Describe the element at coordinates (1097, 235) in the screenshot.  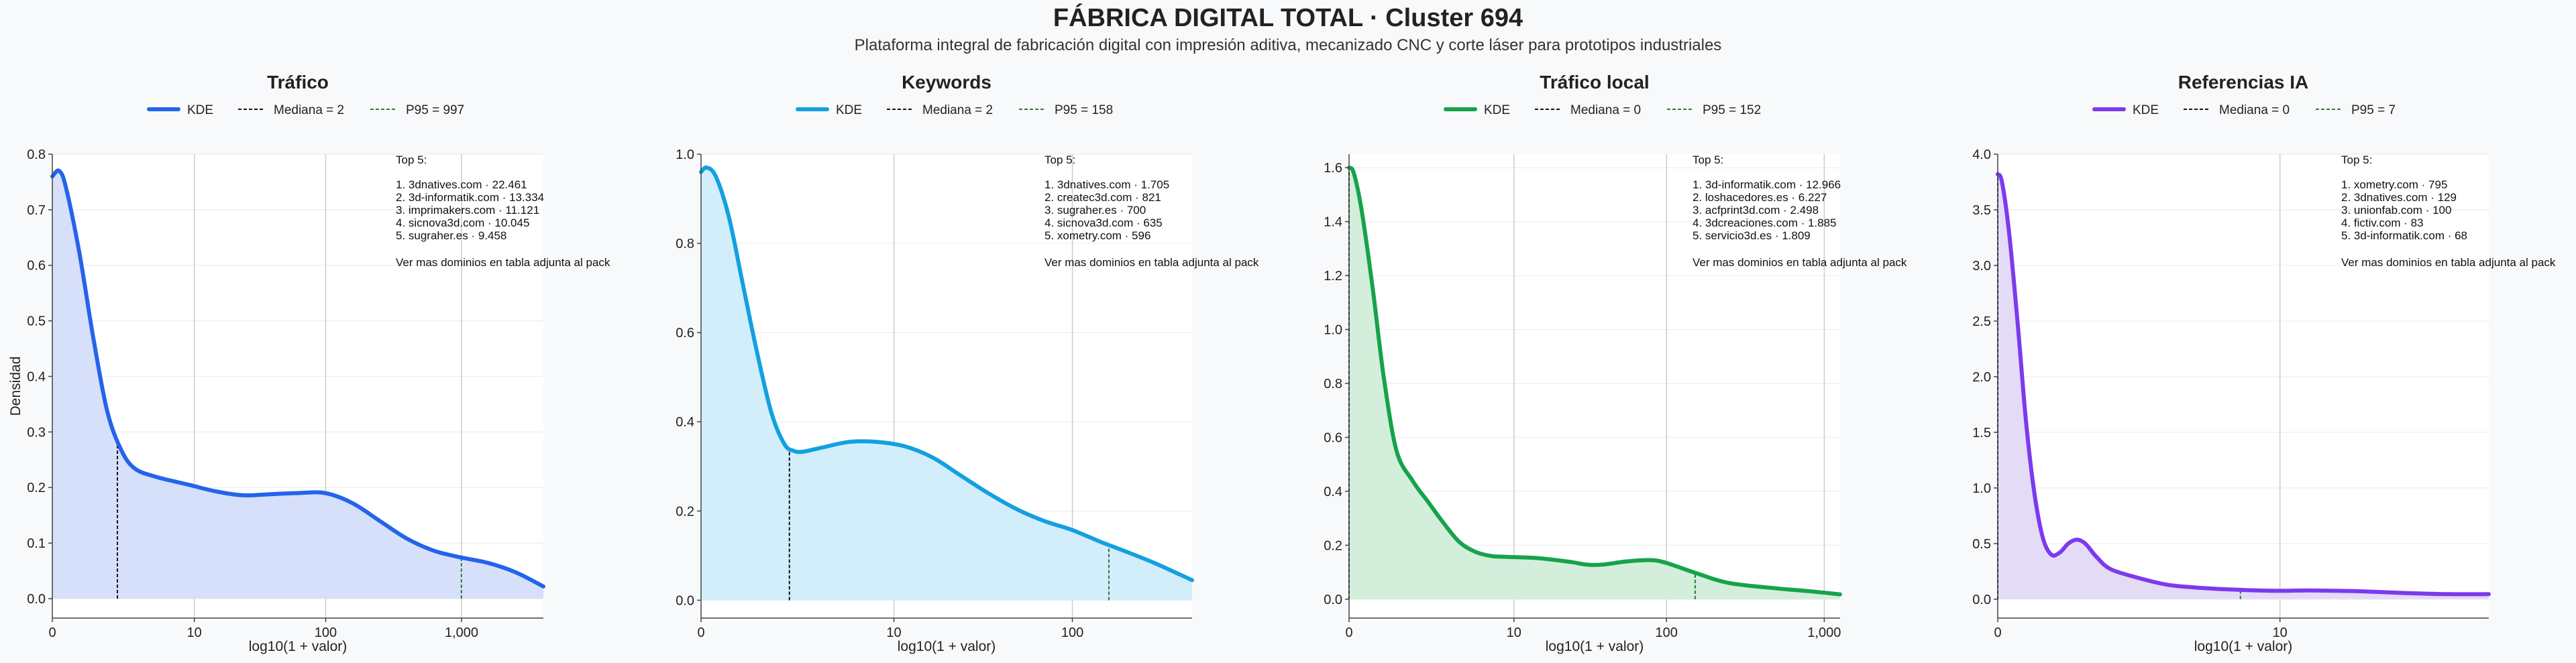
I see `top5-line: 5. xometry.com · 596` at that location.